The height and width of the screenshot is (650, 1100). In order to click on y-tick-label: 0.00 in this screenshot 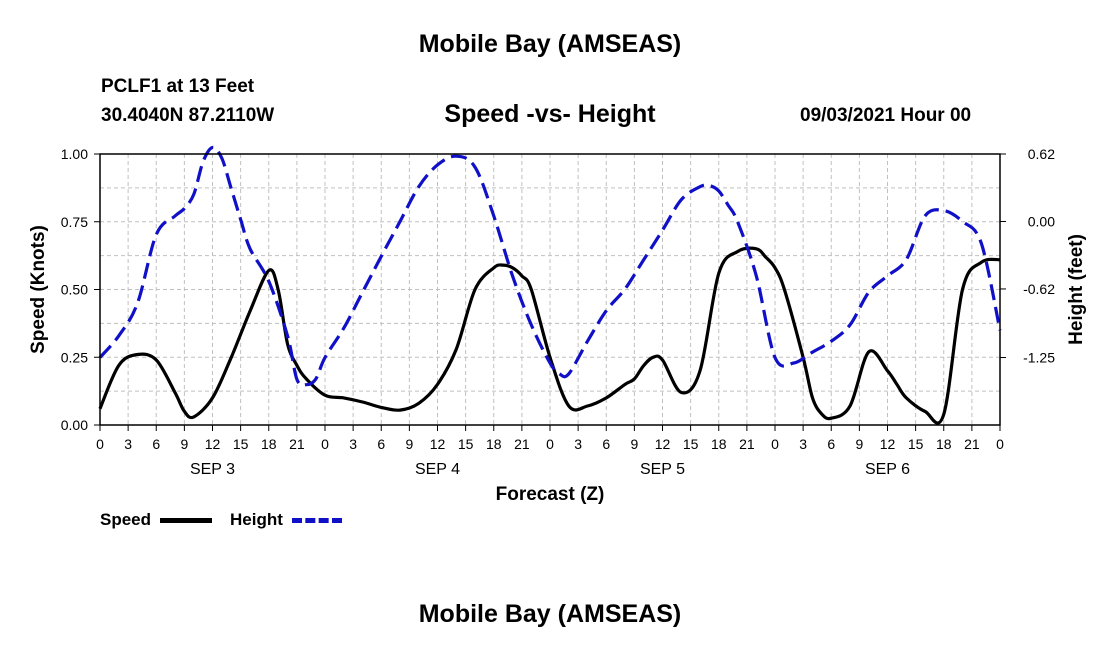, I will do `click(74, 425)`.